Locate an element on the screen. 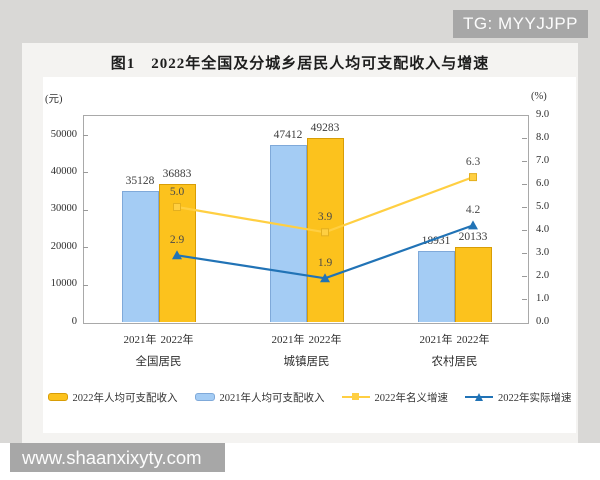 The width and height of the screenshot is (600, 480). growth-lines is located at coordinates (325, 228).